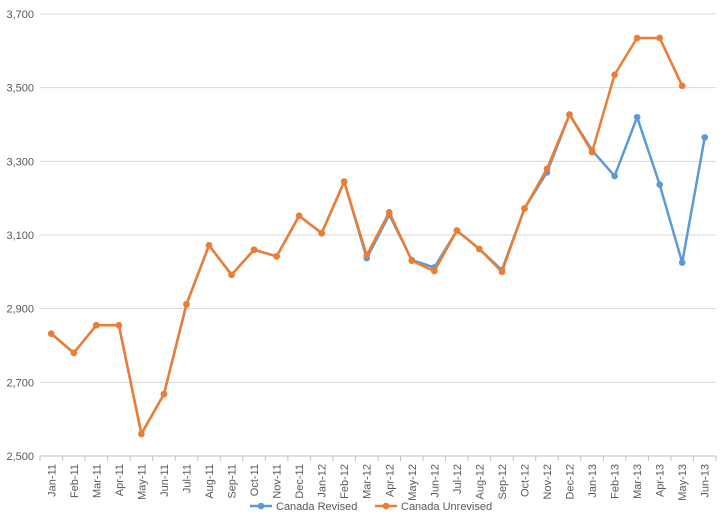 The image size is (725, 527). I want to click on x-tick-label: Jan-12, so click(323, 481).